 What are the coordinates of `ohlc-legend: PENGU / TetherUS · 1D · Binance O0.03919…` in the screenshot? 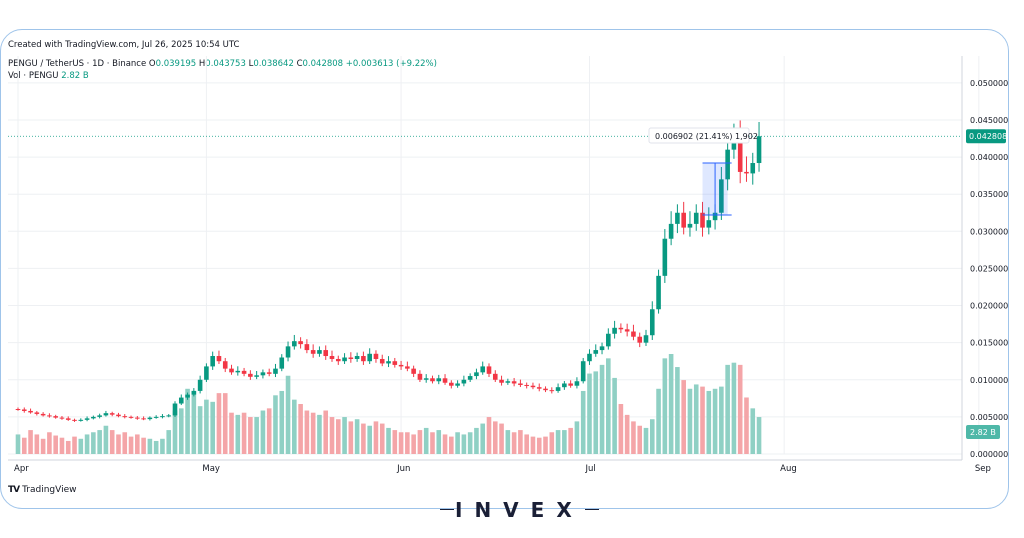 It's located at (222, 64).